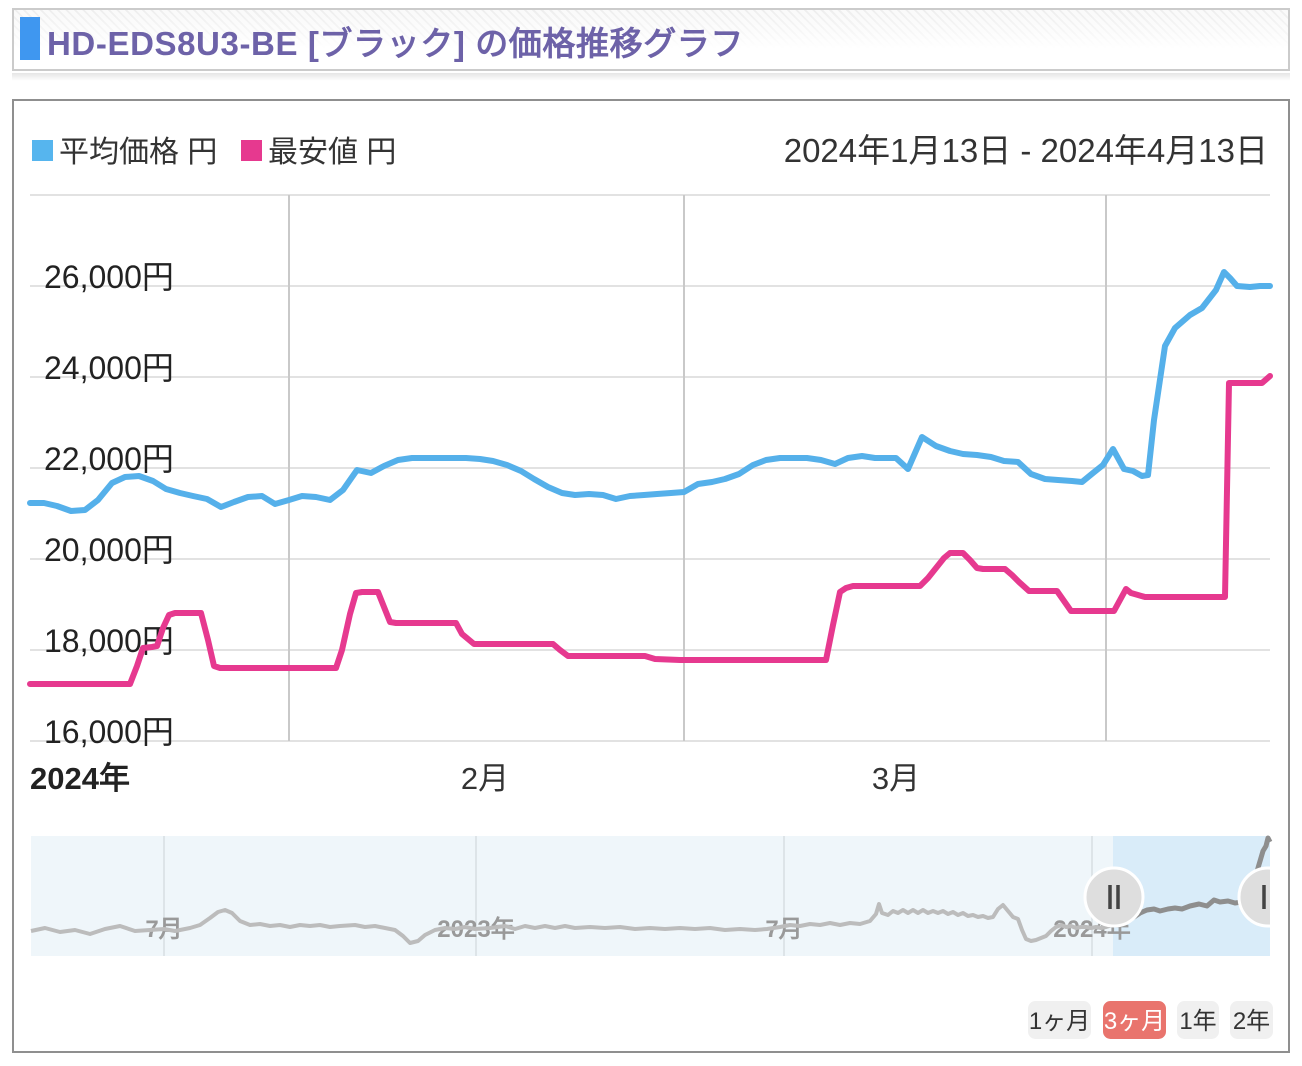 This screenshot has width=1302, height=1066. What do you see at coordinates (485, 778) in the screenshot?
I see `svg-text: 2月` at bounding box center [485, 778].